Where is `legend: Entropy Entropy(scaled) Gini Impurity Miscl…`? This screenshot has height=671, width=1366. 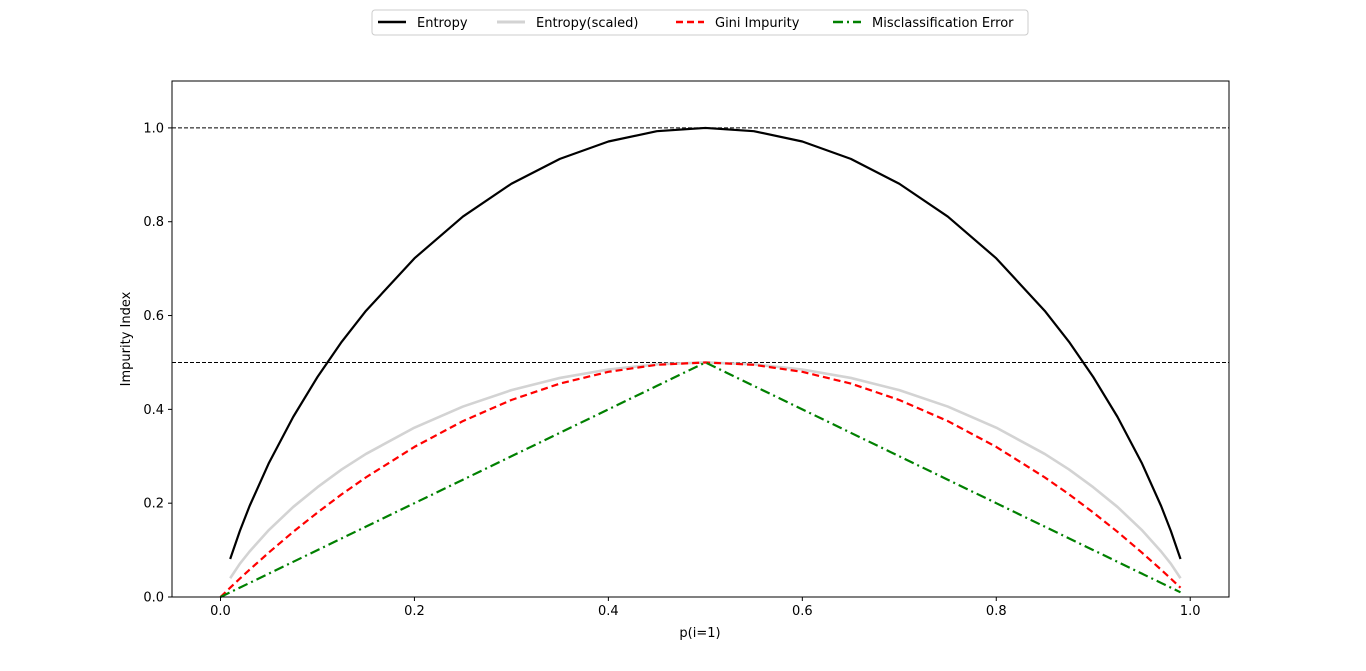
legend: Entropy Entropy(scaled) Gini Impurity Miscl… is located at coordinates (700, 22).